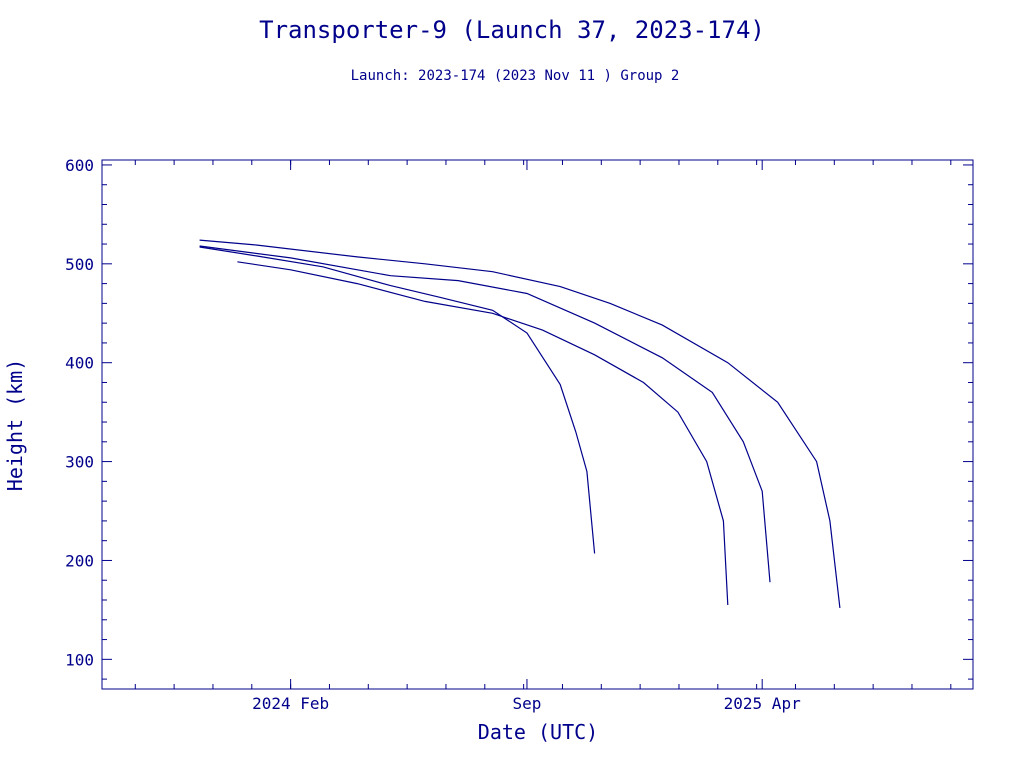  I want to click on x-tick-label: 2025 Apr, so click(762, 703).